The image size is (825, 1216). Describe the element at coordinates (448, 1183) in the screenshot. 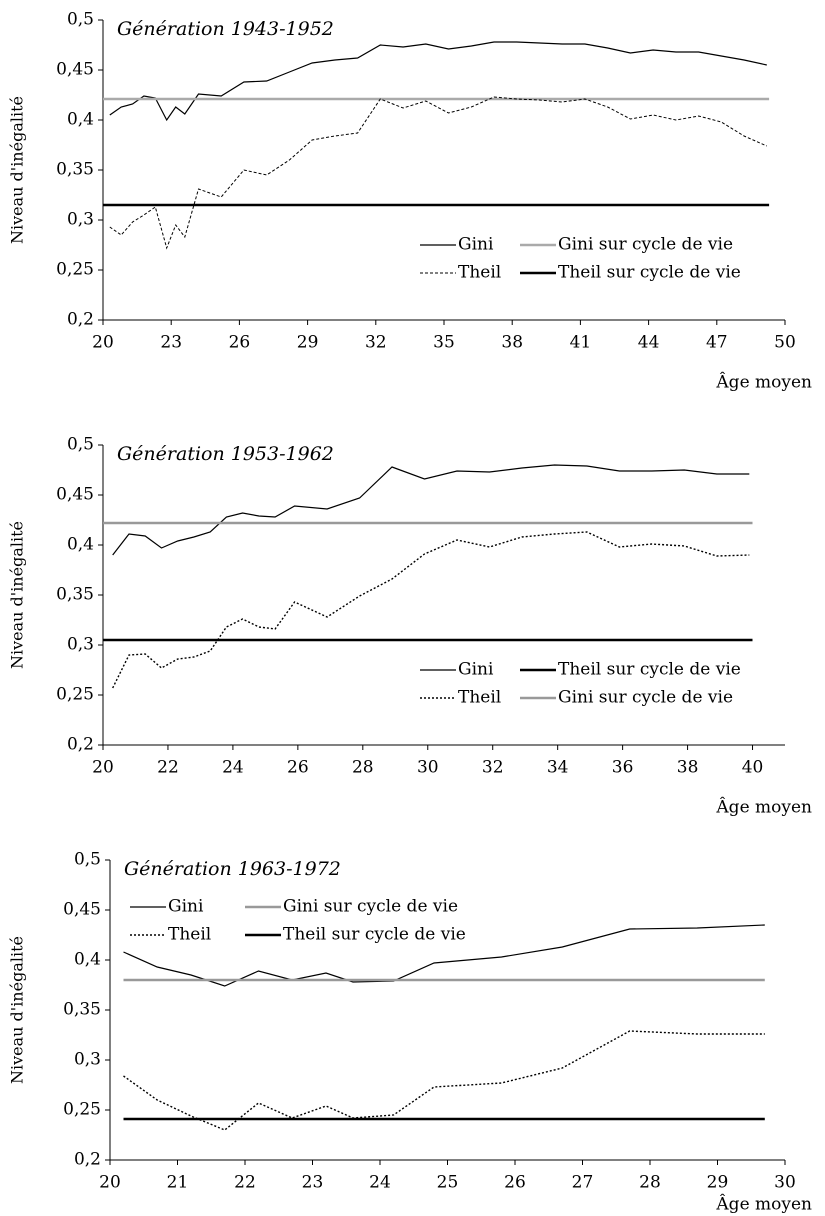

I see `x-tick-label: 25` at that location.